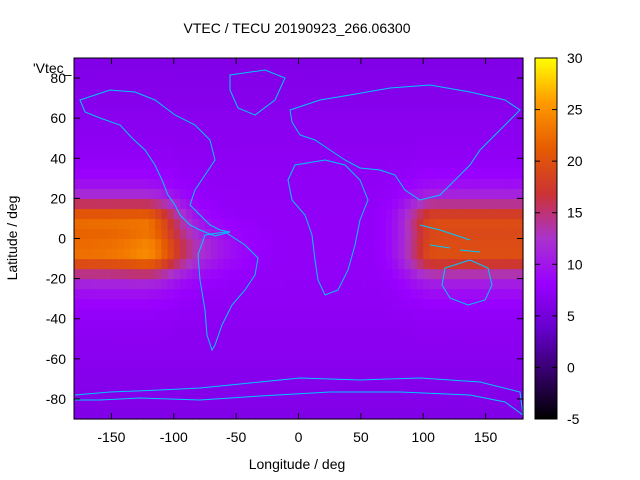 The width and height of the screenshot is (640, 480). What do you see at coordinates (575, 161) in the screenshot?
I see `colorbar-tick-label: 20` at bounding box center [575, 161].